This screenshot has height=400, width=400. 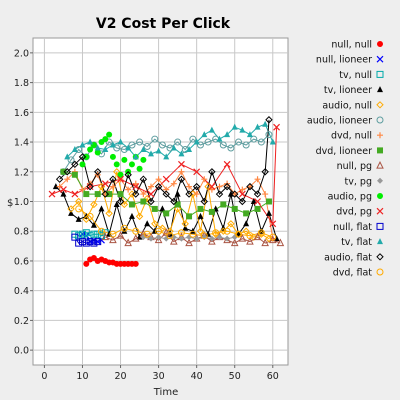 What do you see at coordinates (21, 113) in the screenshot?
I see `y-tick-label: 1.6` at bounding box center [21, 113].